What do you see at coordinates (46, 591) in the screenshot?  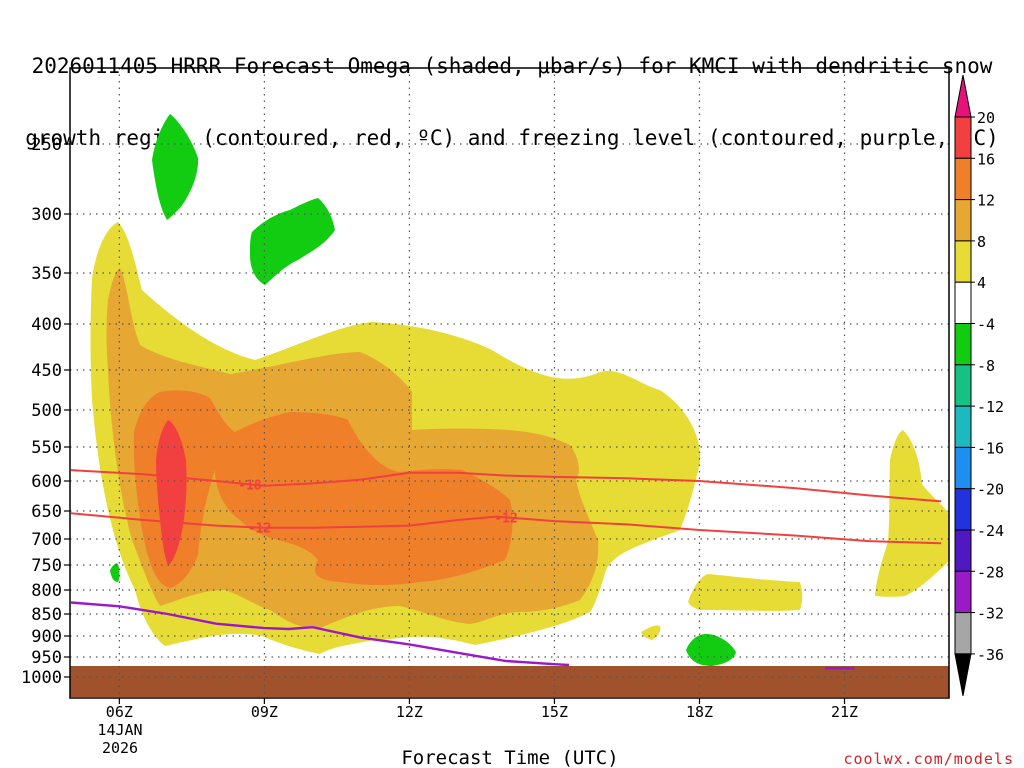 I see `y-tick-label: 800` at bounding box center [46, 591].